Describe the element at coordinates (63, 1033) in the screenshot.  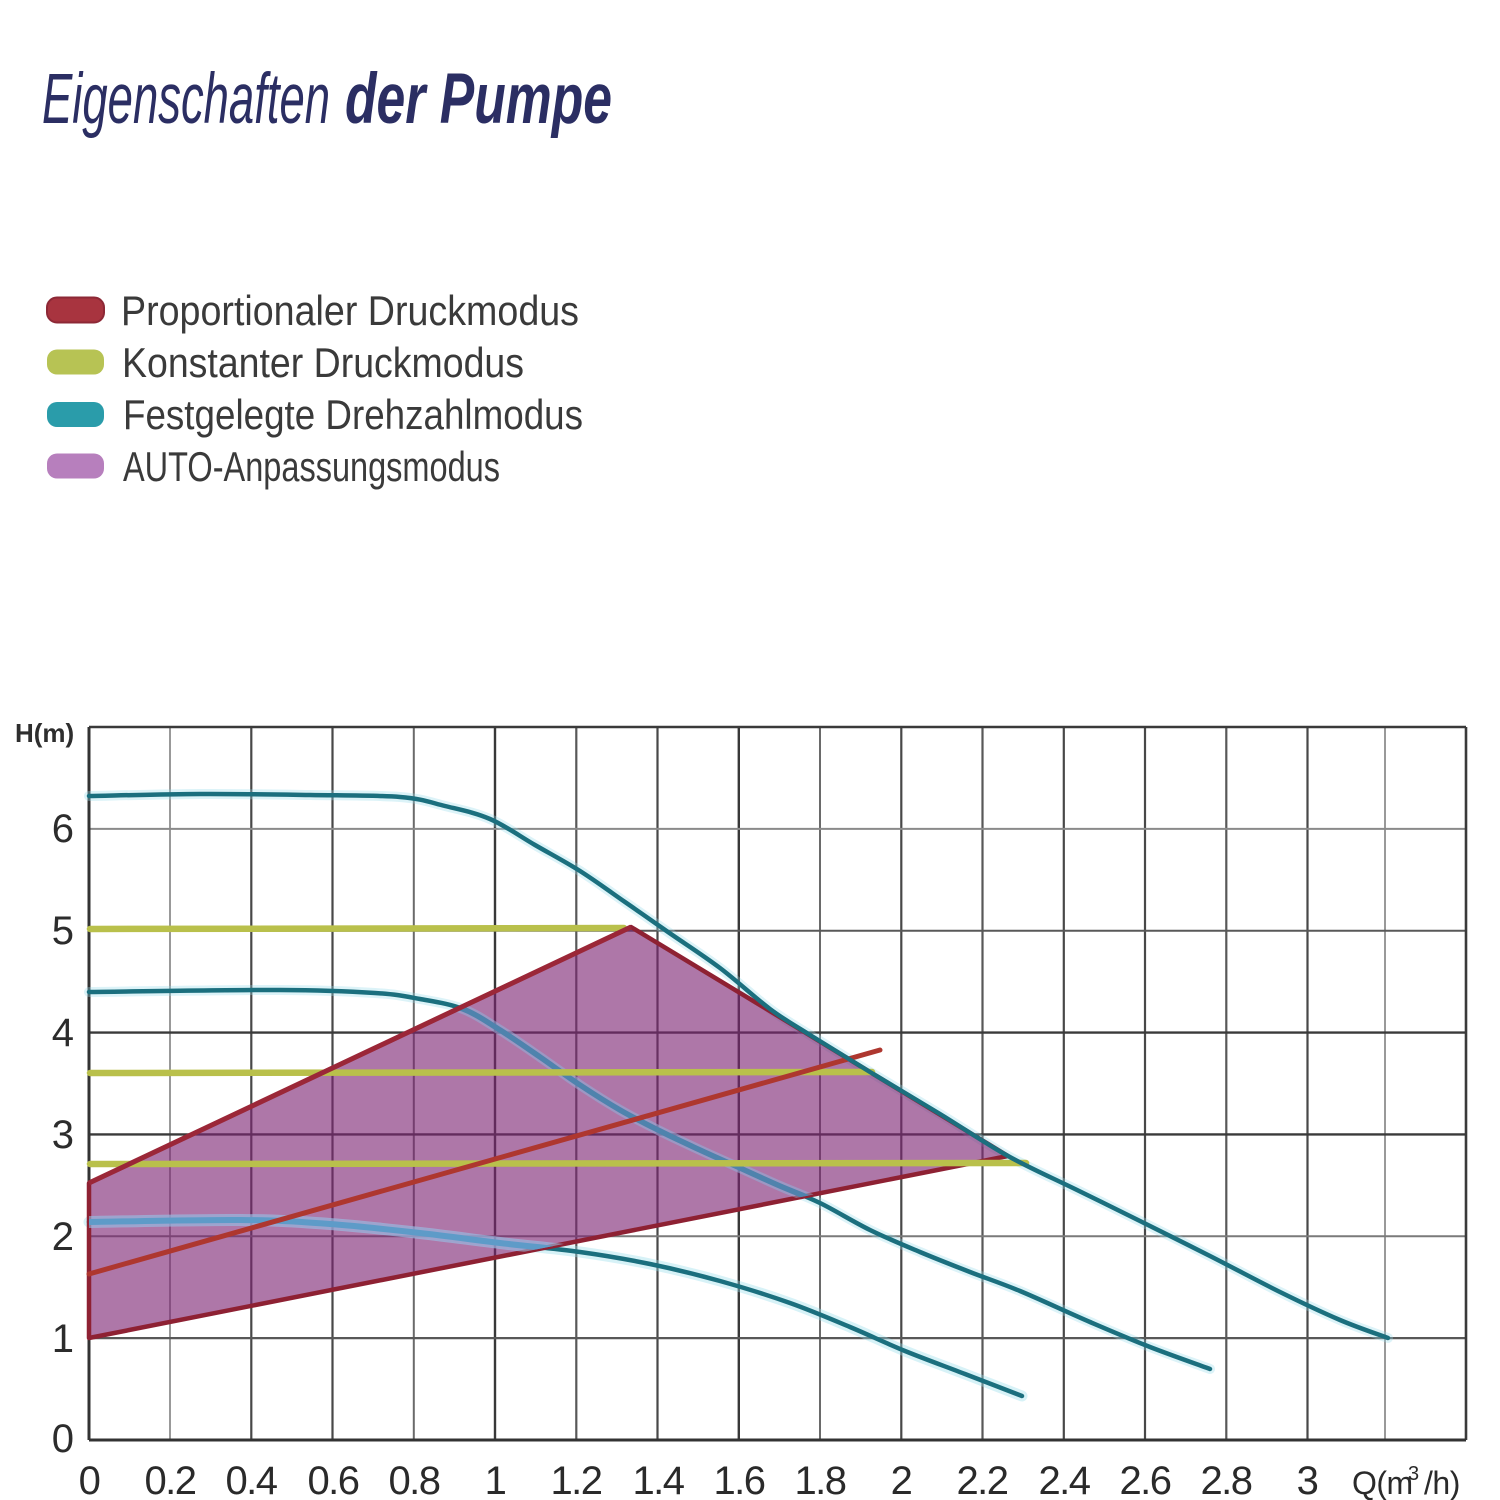
I see `svg-text: 4` at that location.